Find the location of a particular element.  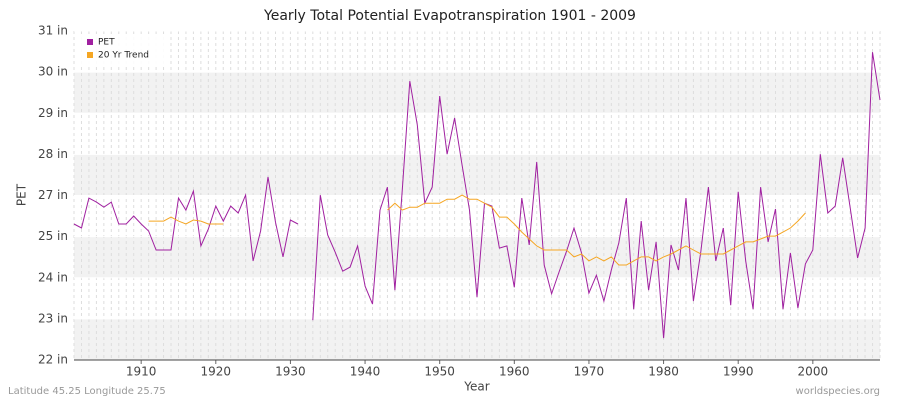

y-tick-label: 29 in is located at coordinates (53, 113).